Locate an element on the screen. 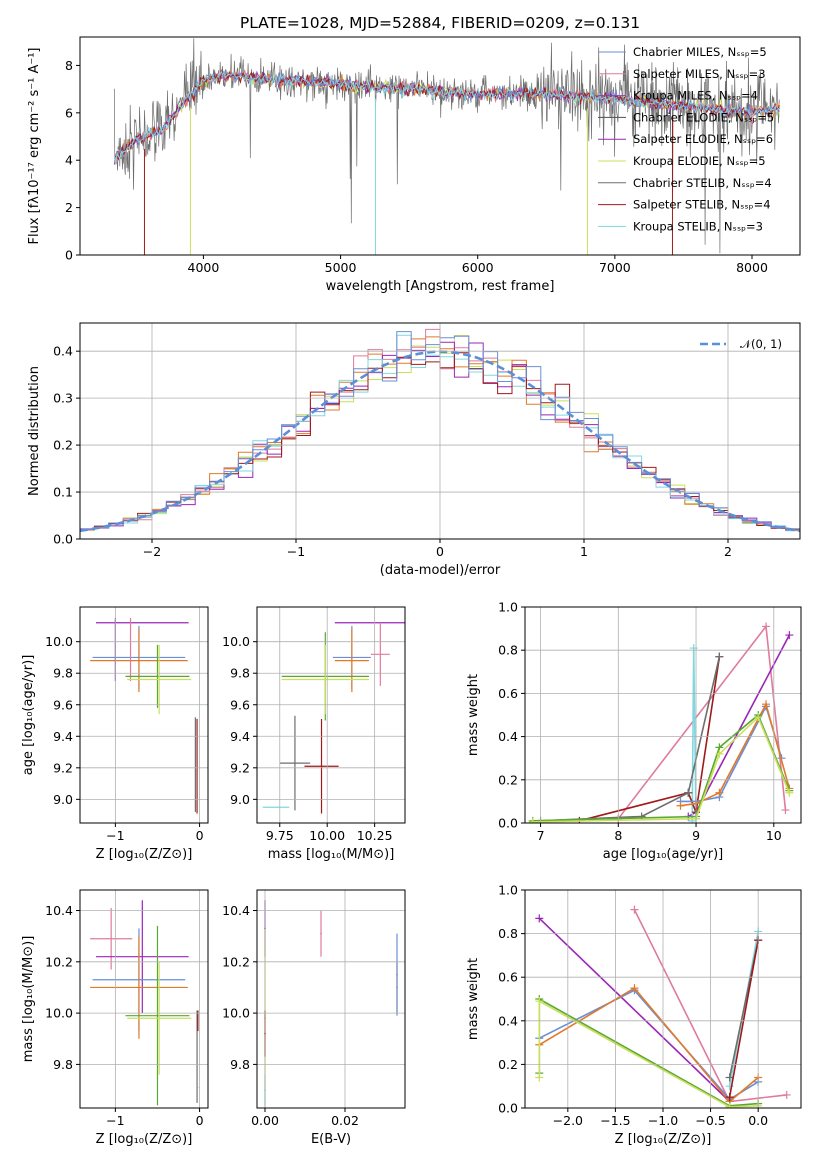 The image size is (819, 1170). x-tick-label: 6000 is located at coordinates (478, 267).